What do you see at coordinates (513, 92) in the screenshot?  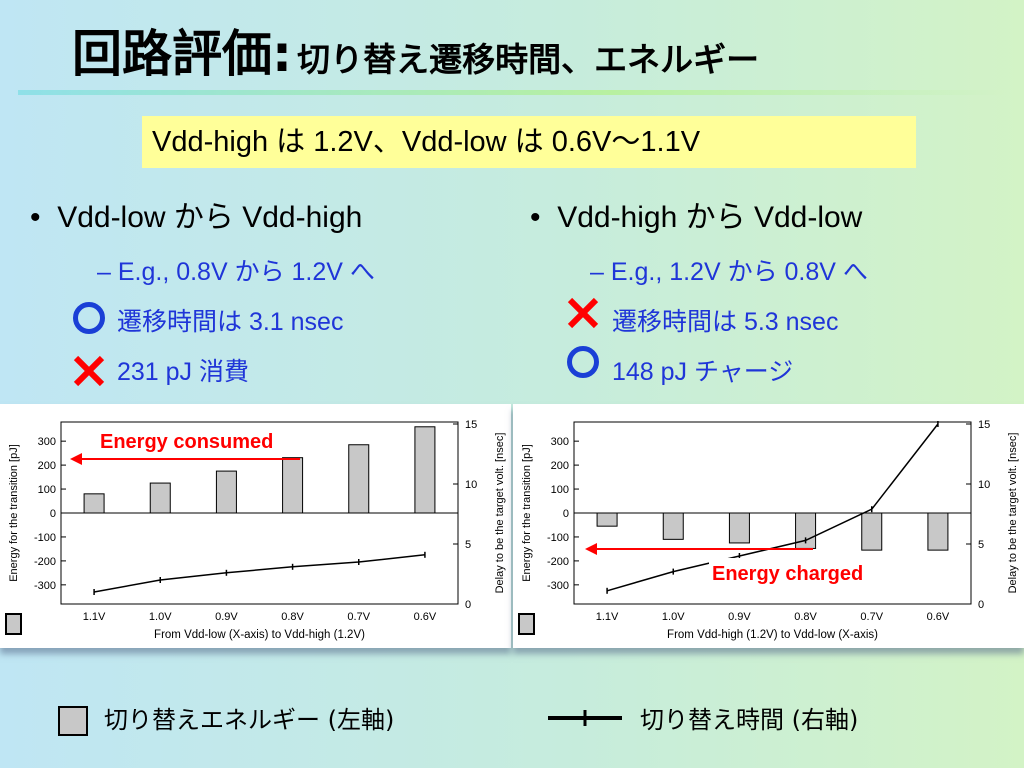 I see `title-underline` at bounding box center [513, 92].